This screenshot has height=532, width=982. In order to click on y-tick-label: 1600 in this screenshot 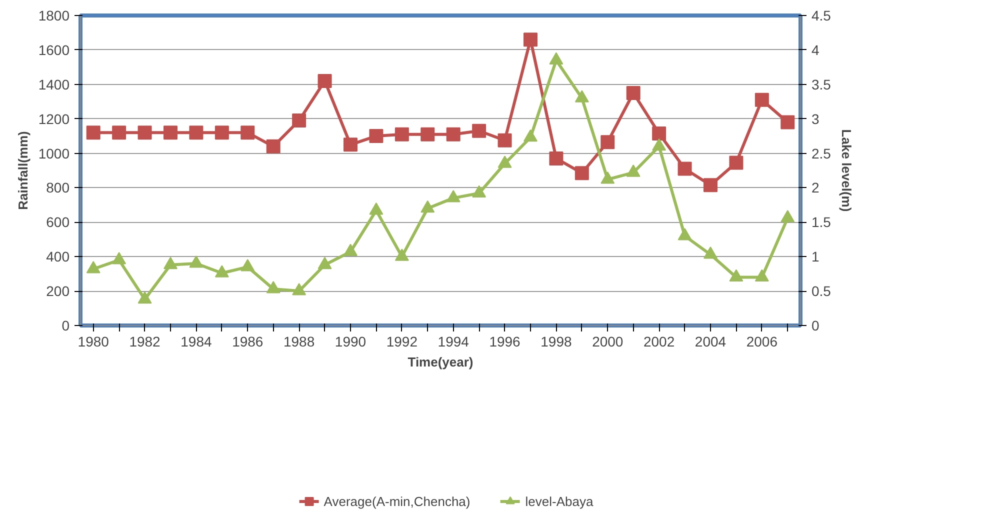, I will do `click(54, 50)`.